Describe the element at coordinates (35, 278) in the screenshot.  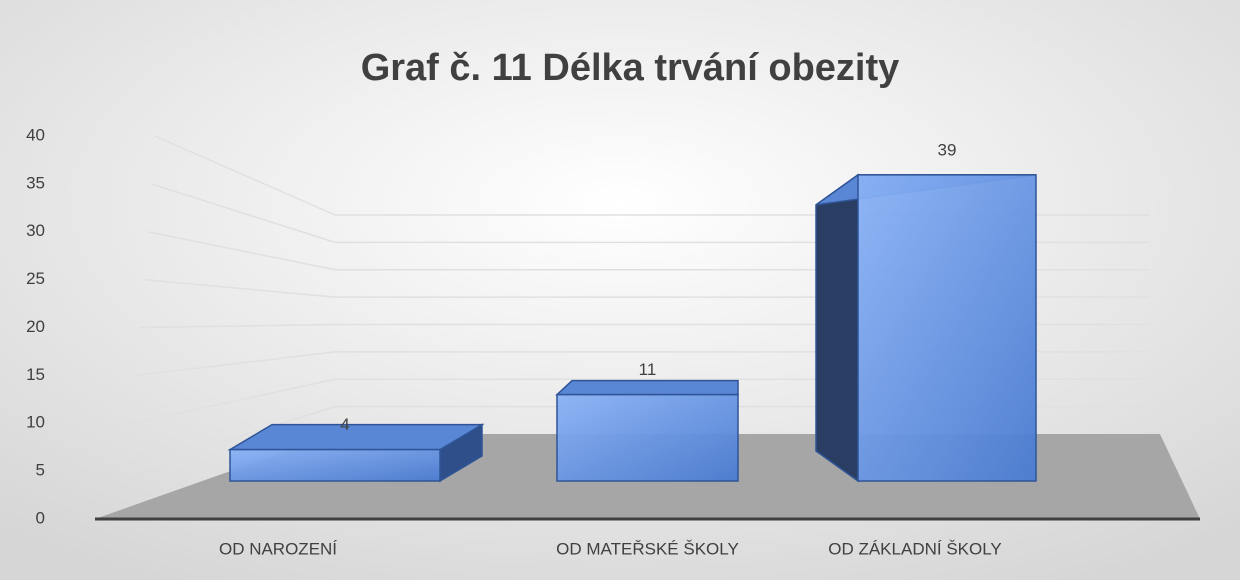
I see `y-tick-label: 25` at that location.